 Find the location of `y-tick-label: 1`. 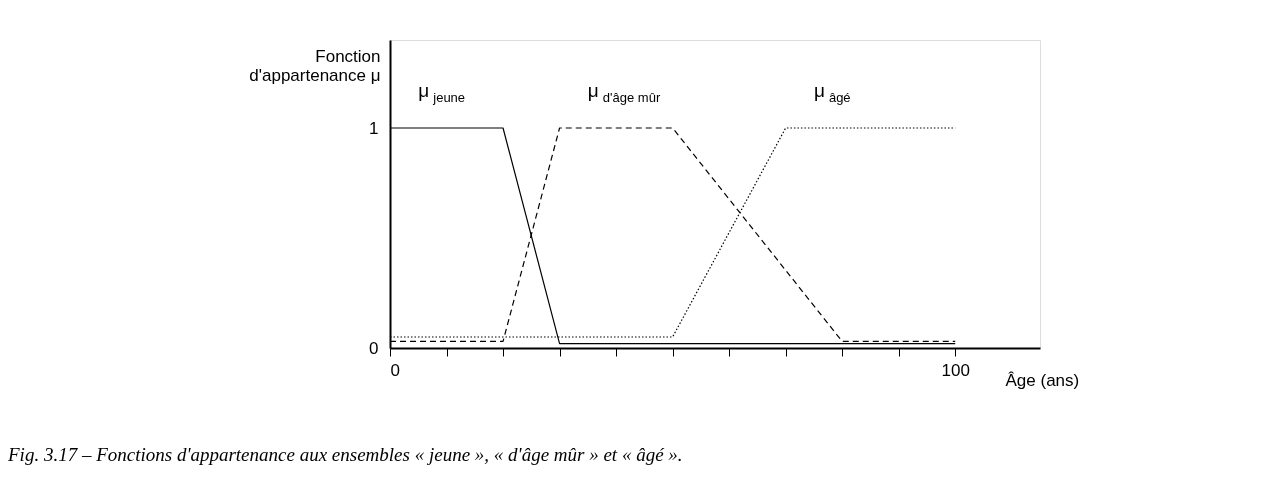

y-tick-label: 1 is located at coordinates (374, 128).